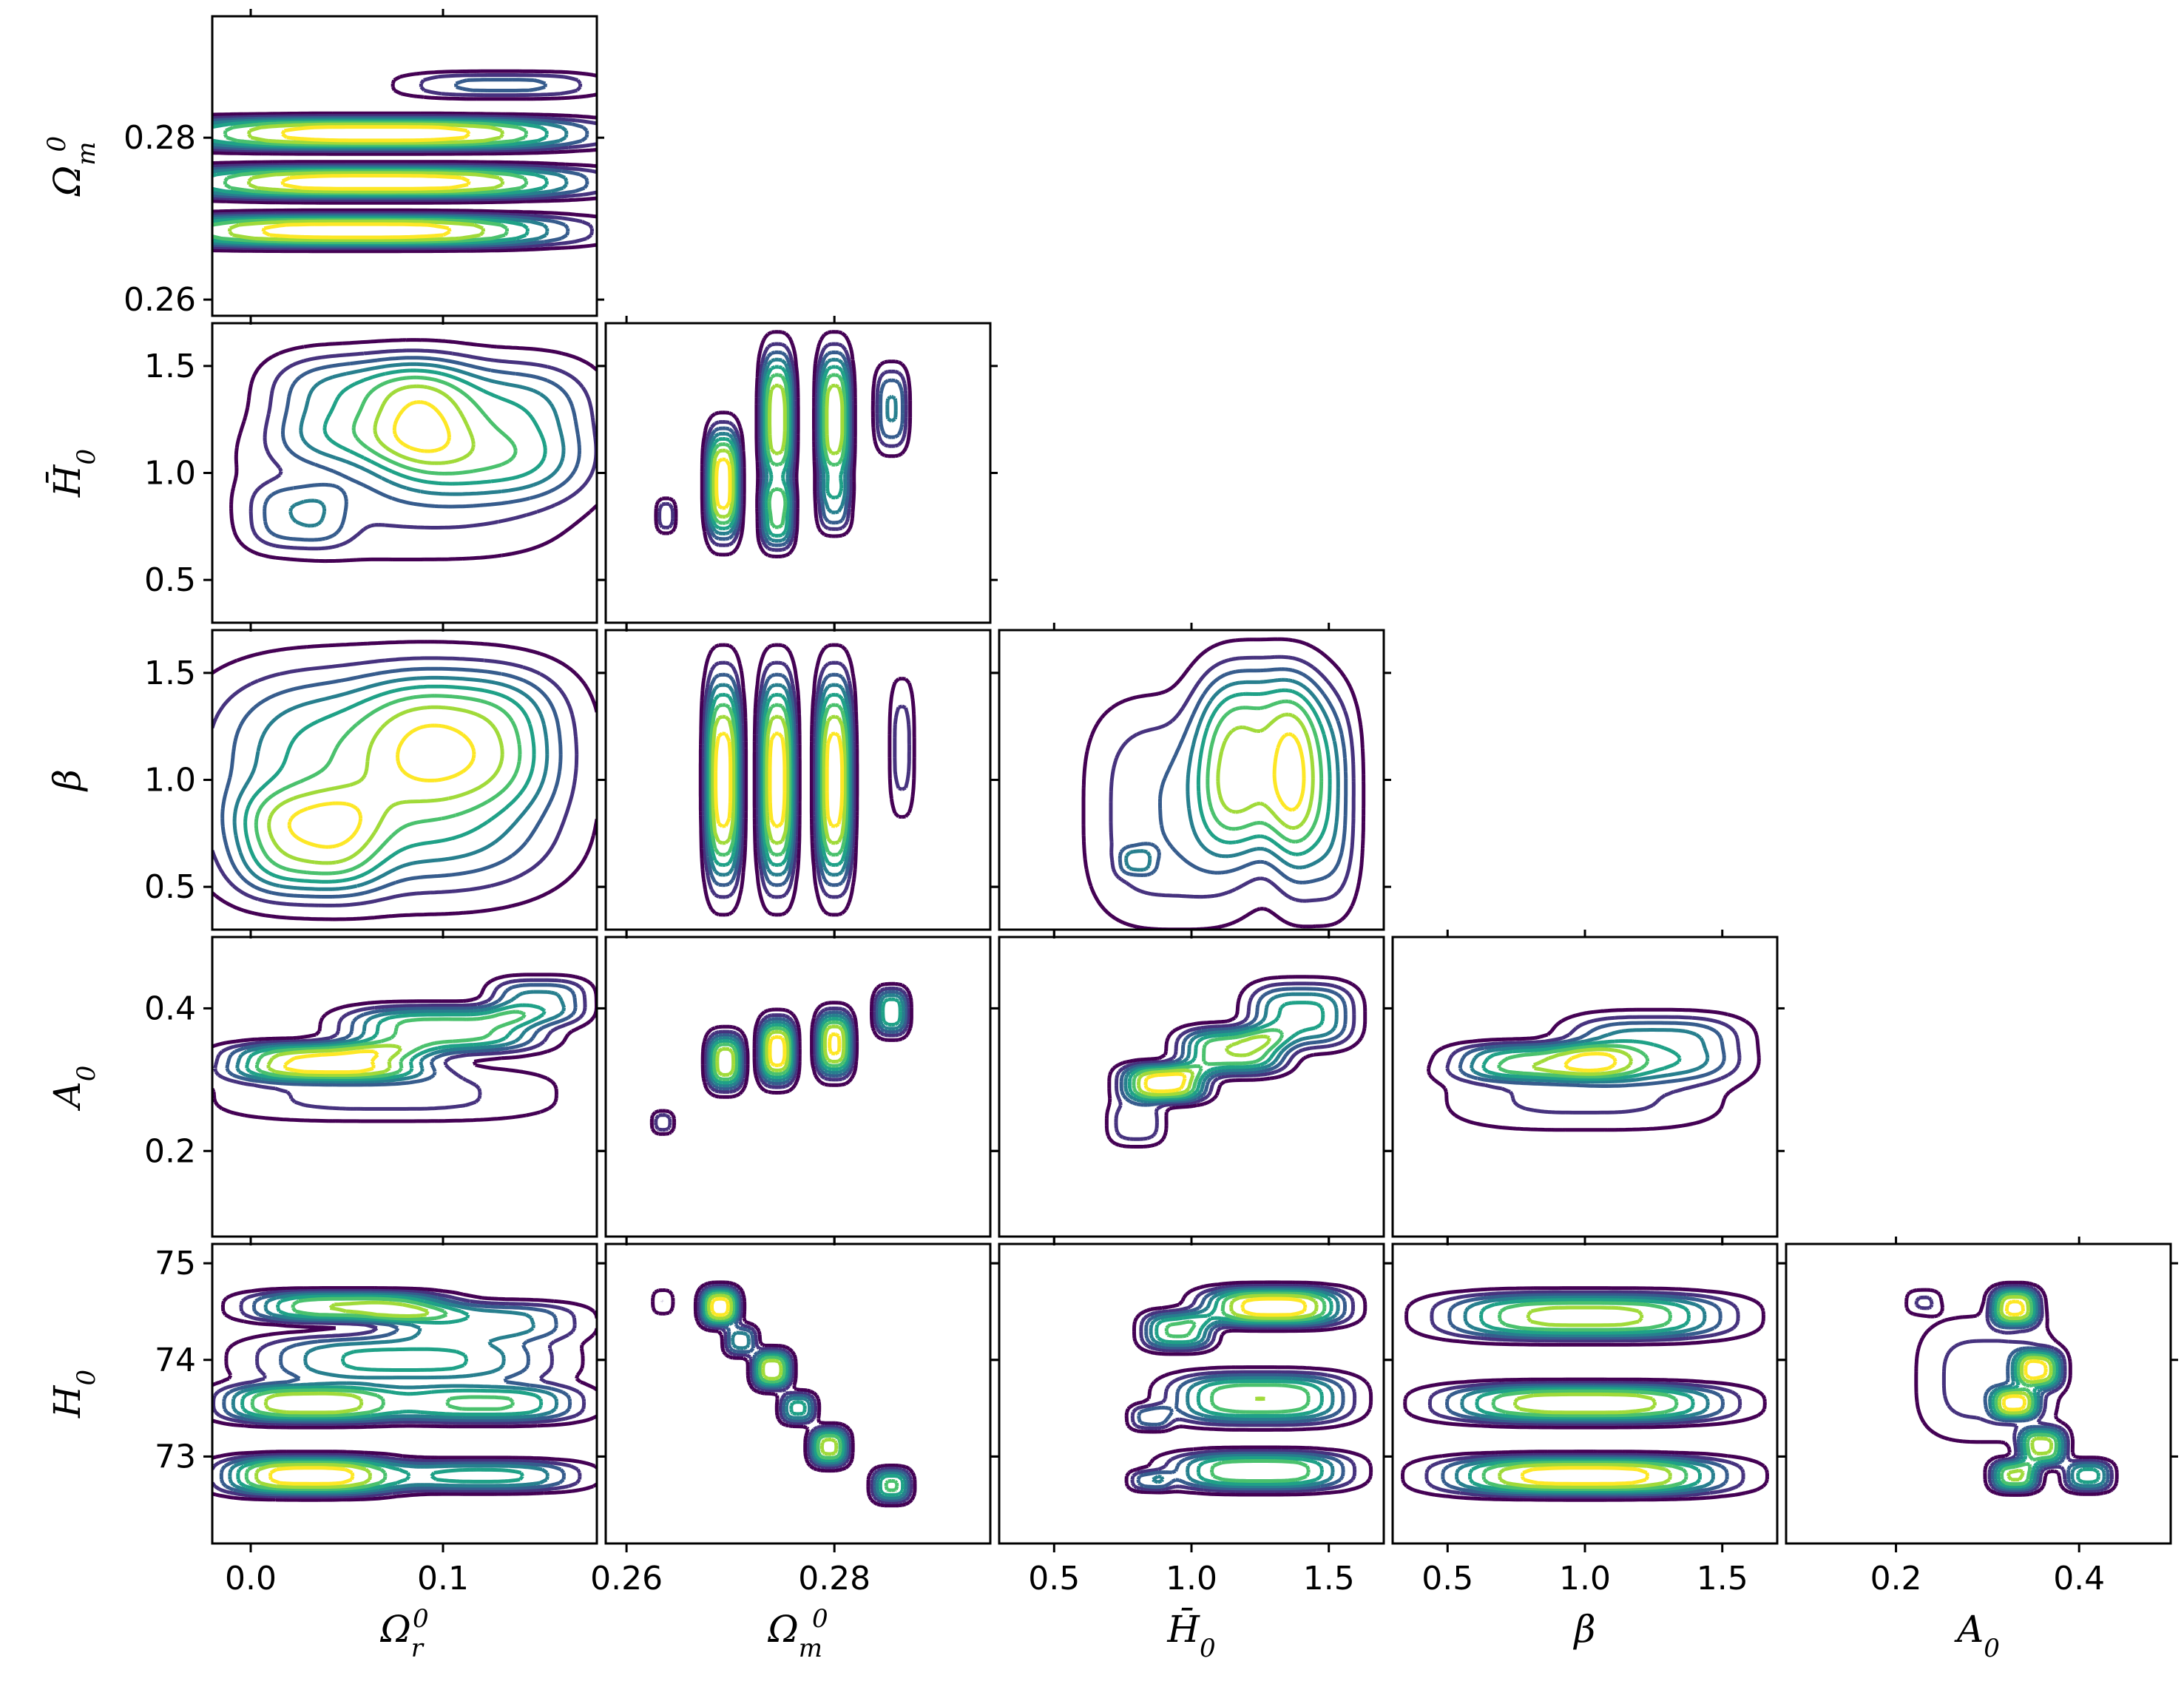  I want to click on contours-Om_r-Om_m, so click(405, 161).